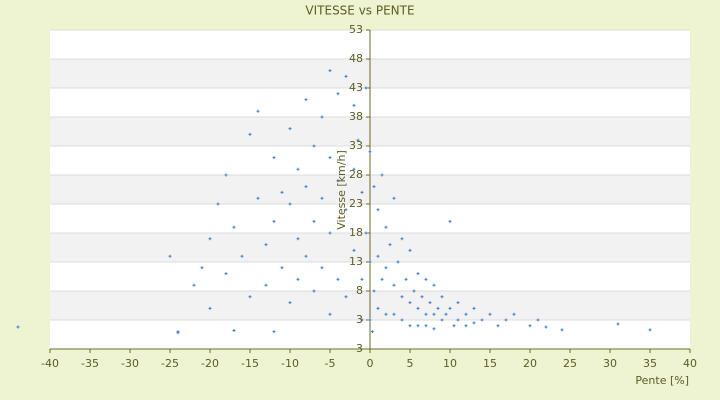  I want to click on y-tick-label: 43, so click(356, 87).